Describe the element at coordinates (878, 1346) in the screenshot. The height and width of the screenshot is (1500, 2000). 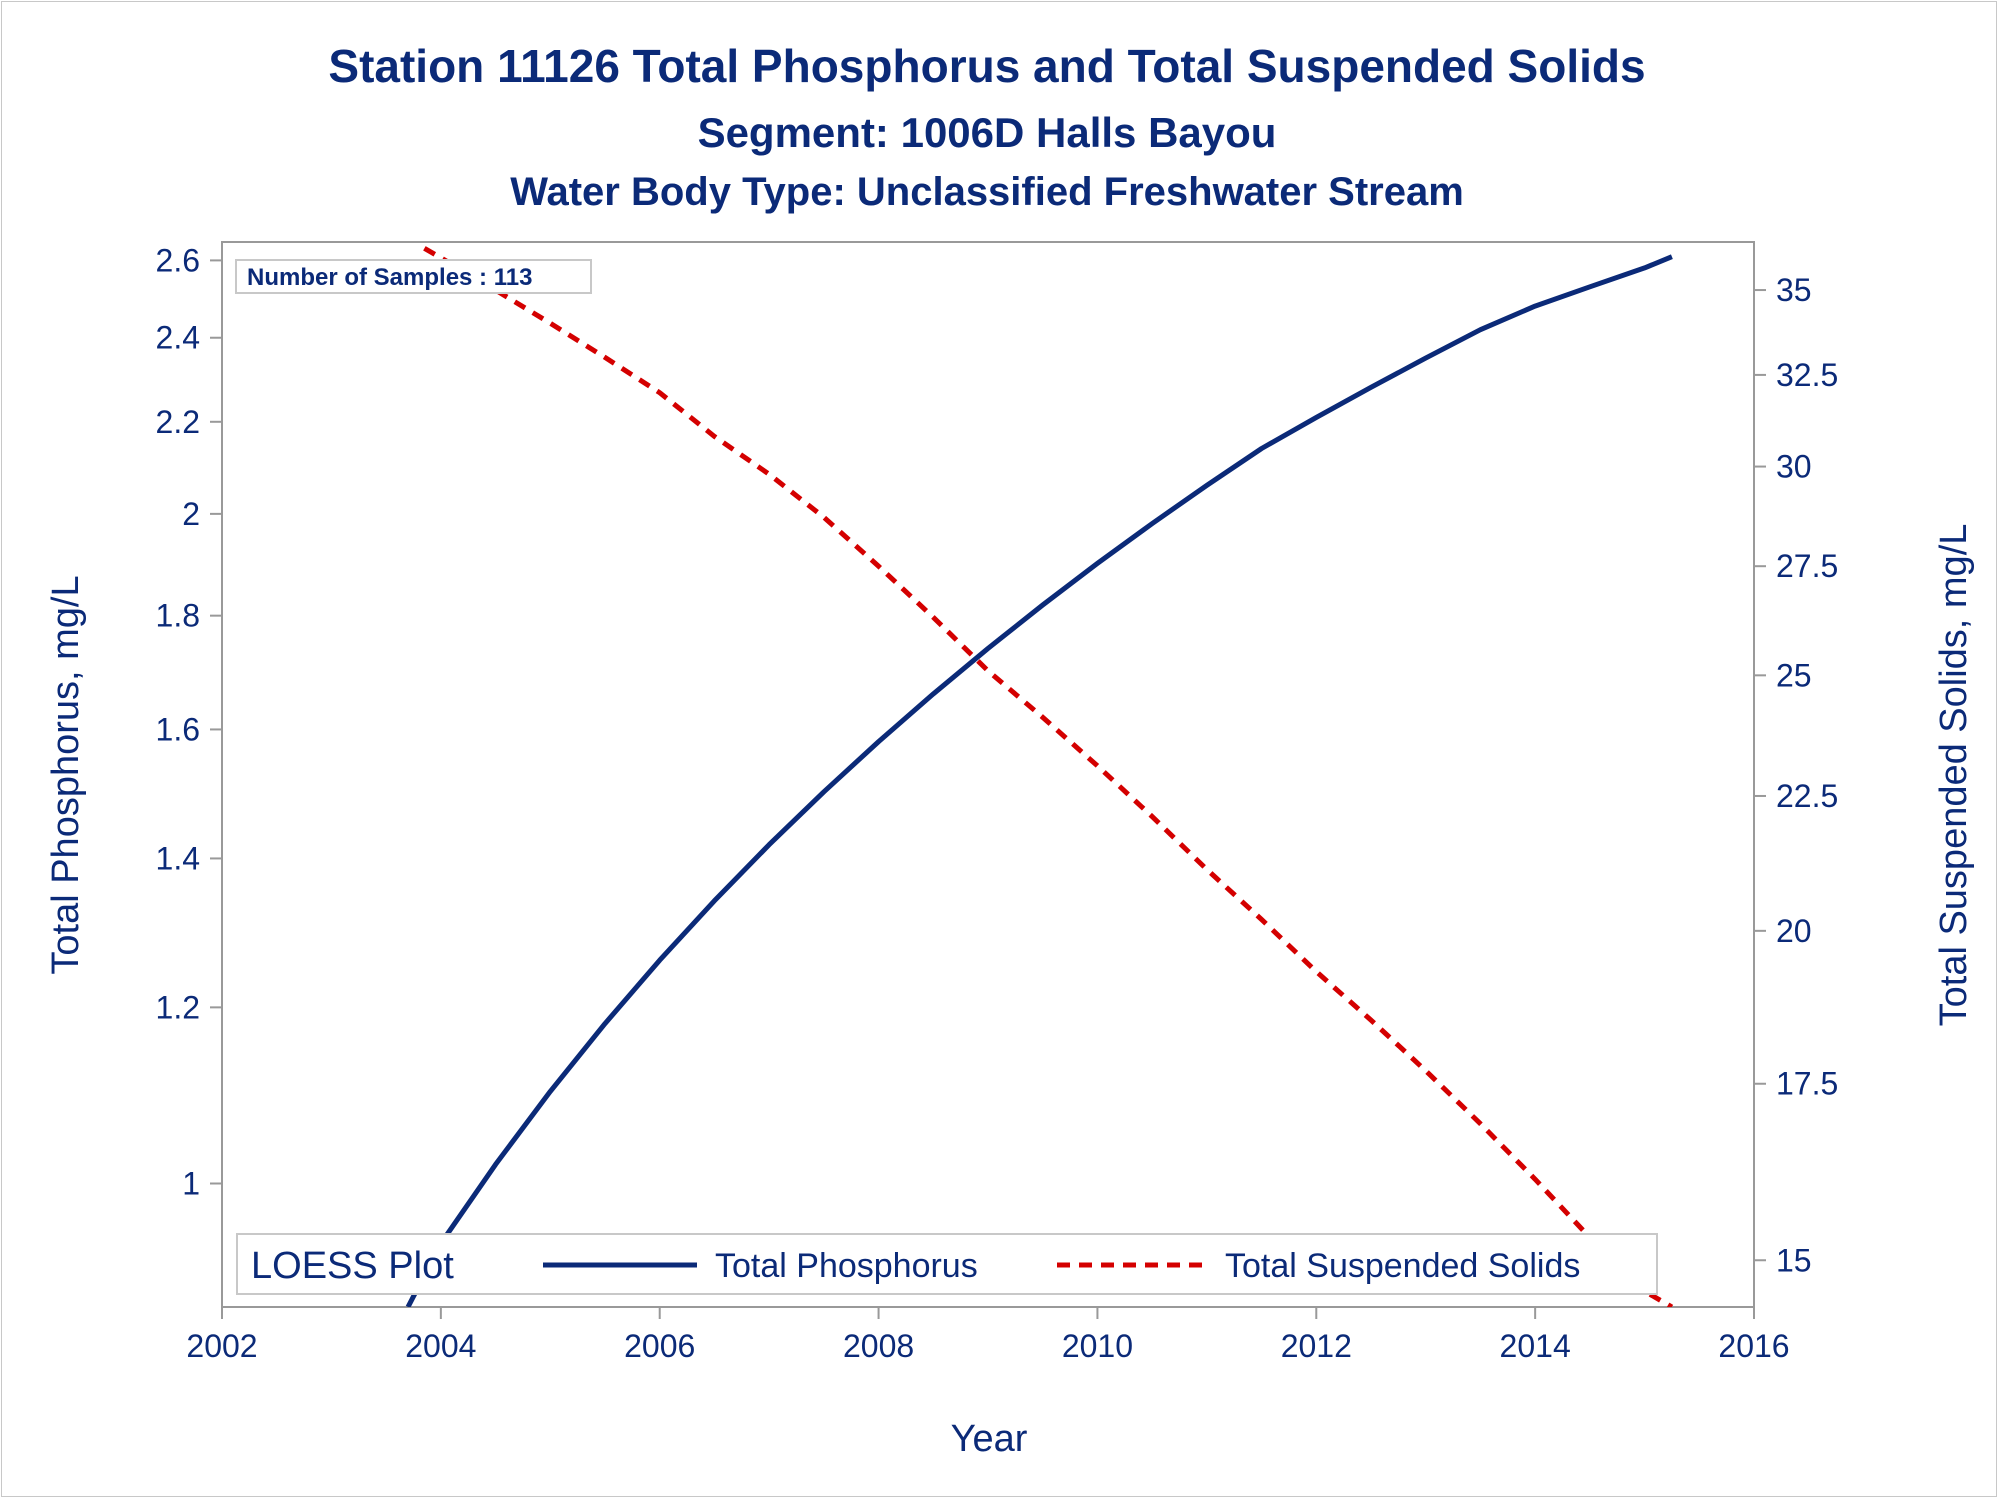
I see `x-tick-label: 2008` at that location.